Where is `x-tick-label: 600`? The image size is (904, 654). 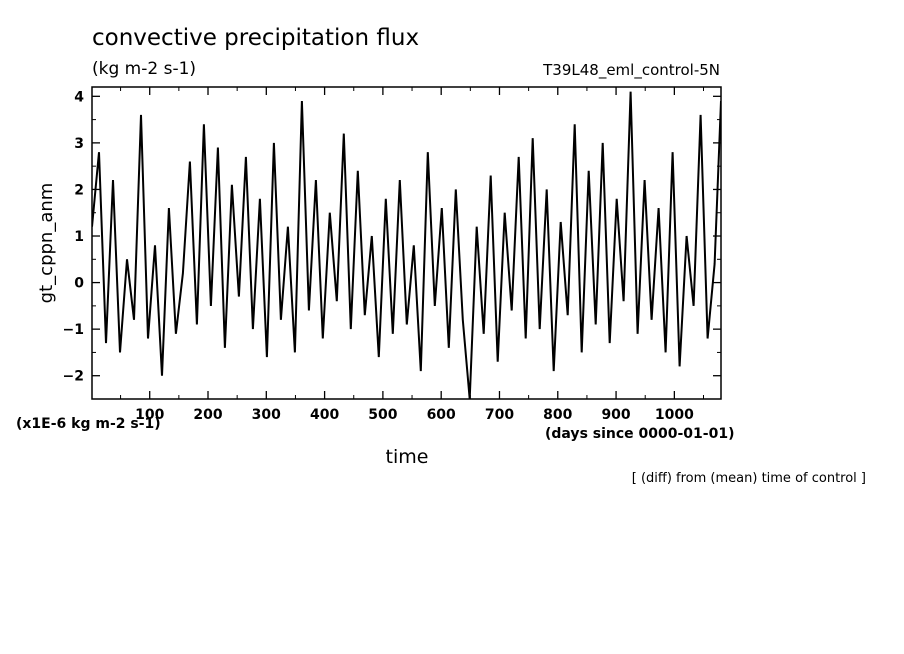
x-tick-label: 600 is located at coordinates (441, 415).